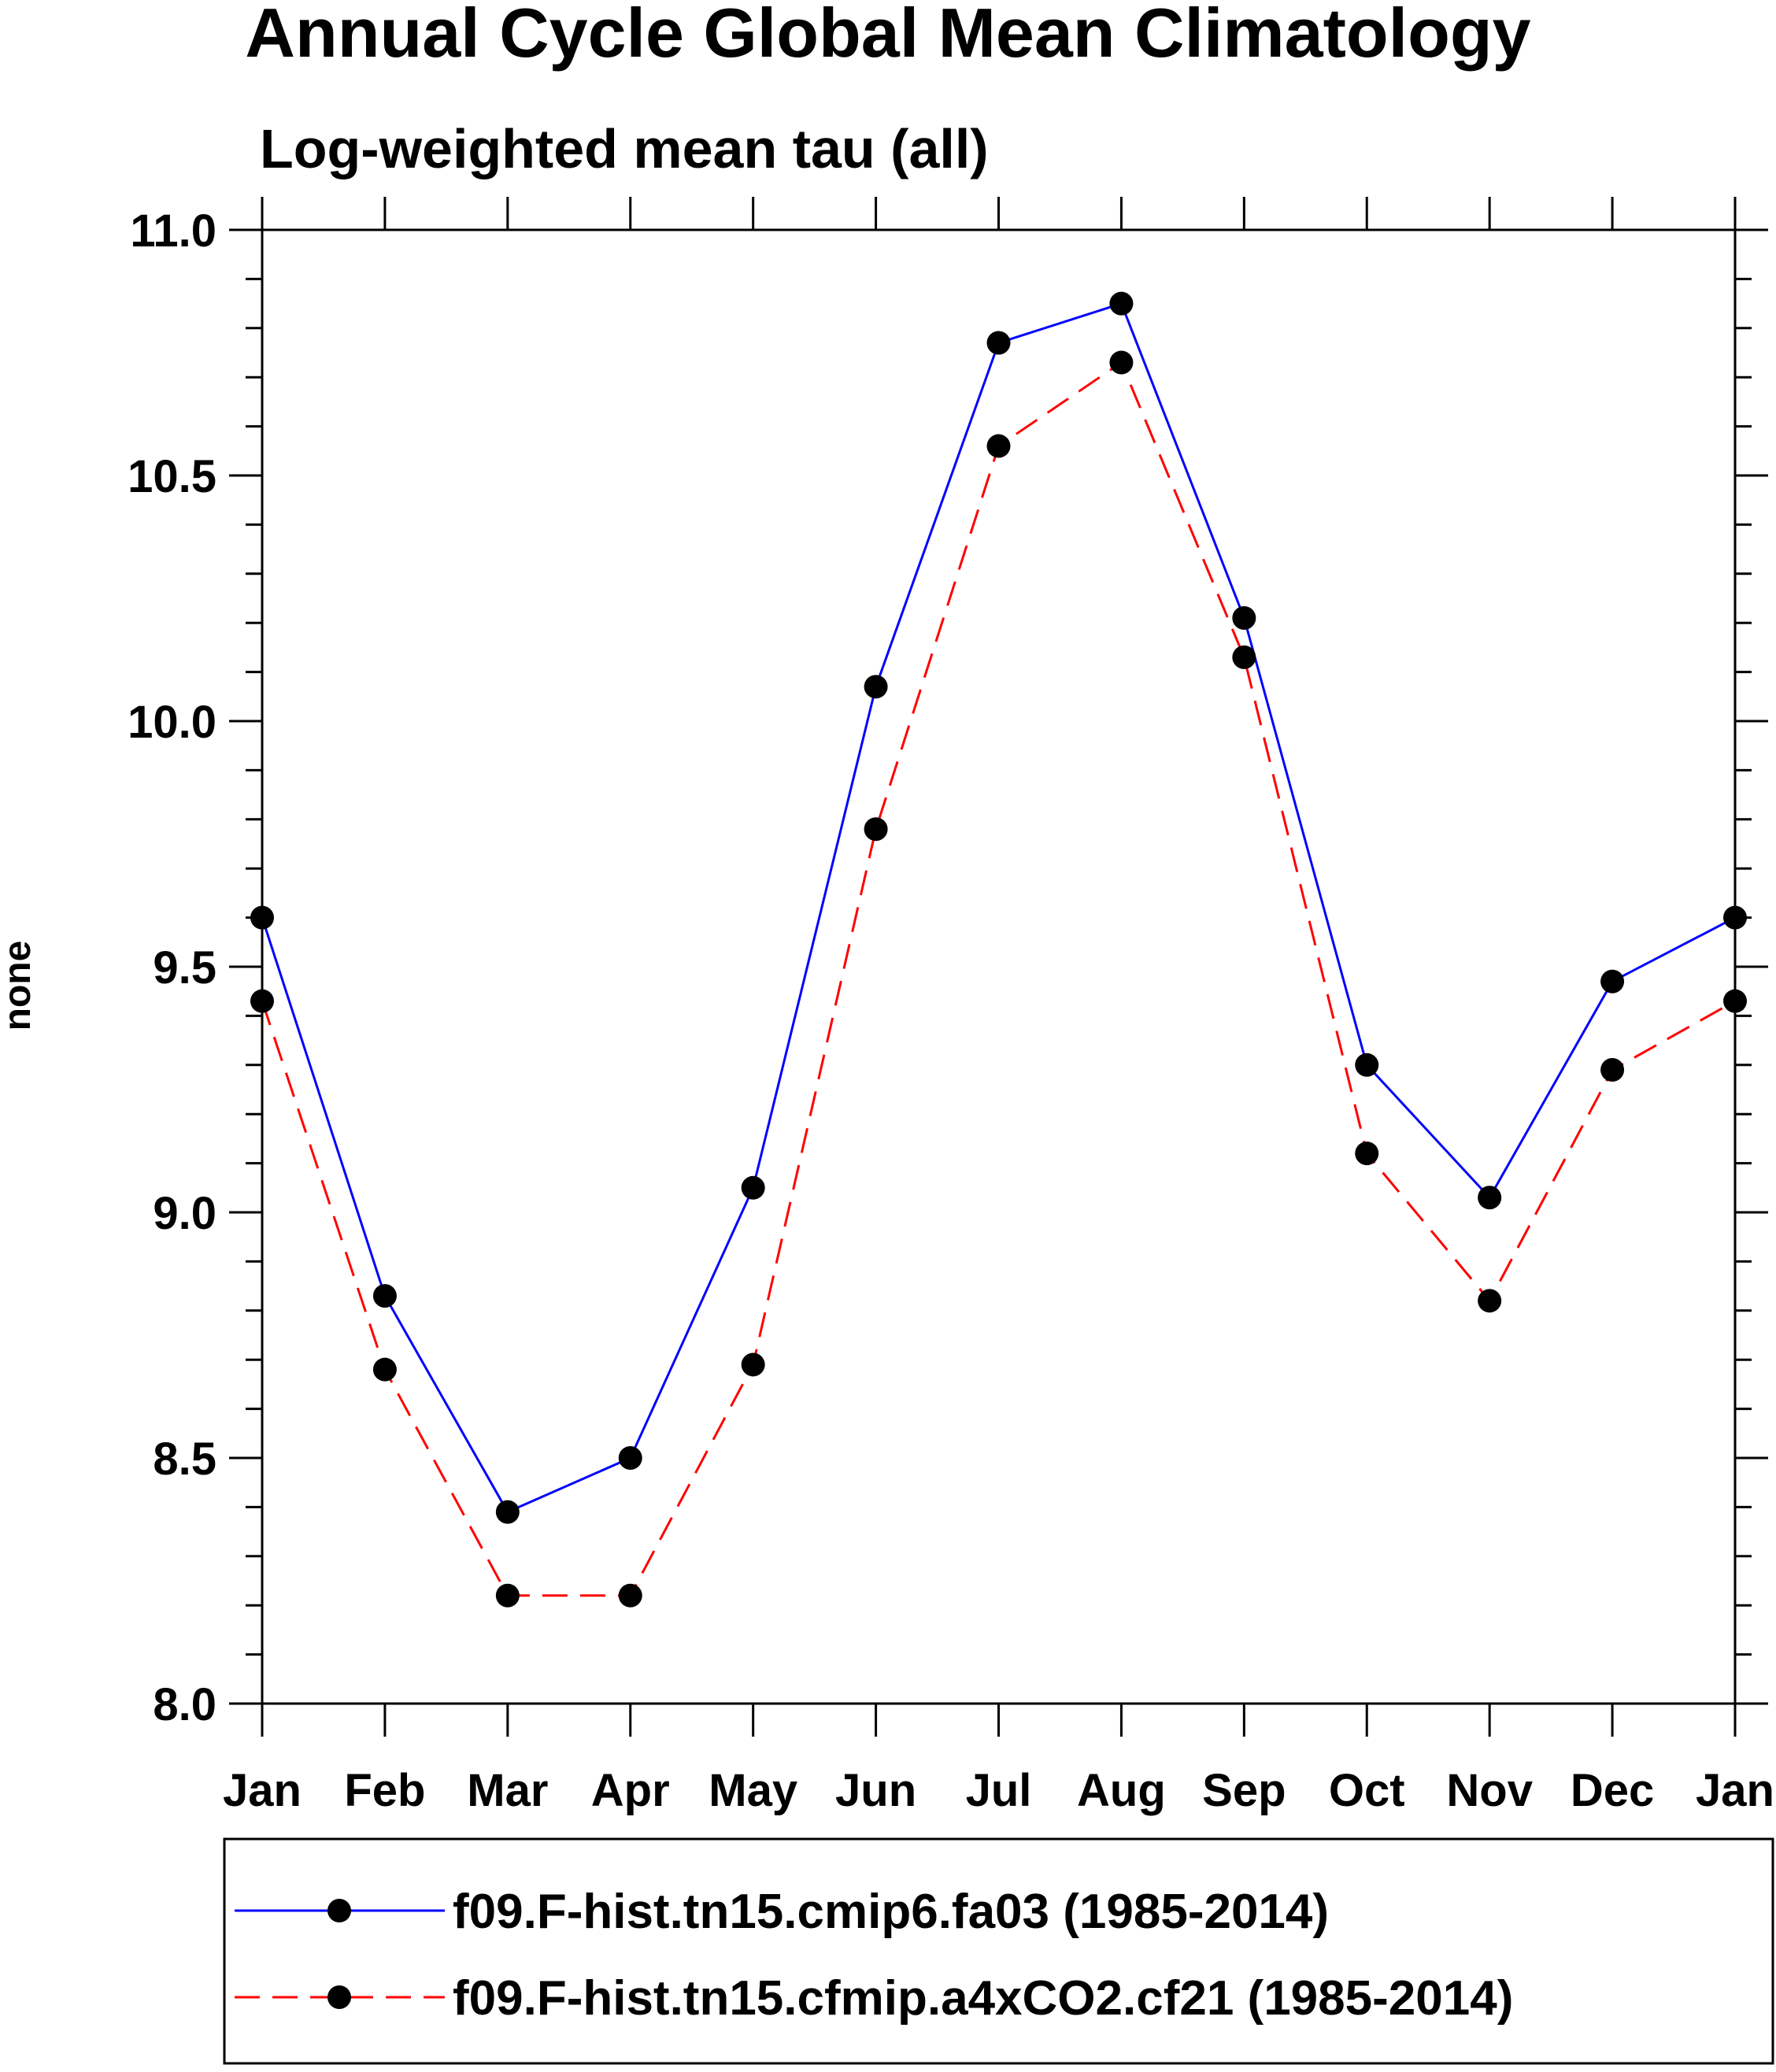 Image resolution: width=1776 pixels, height=2072 pixels. I want to click on y-tick-label: 10.0, so click(172, 722).